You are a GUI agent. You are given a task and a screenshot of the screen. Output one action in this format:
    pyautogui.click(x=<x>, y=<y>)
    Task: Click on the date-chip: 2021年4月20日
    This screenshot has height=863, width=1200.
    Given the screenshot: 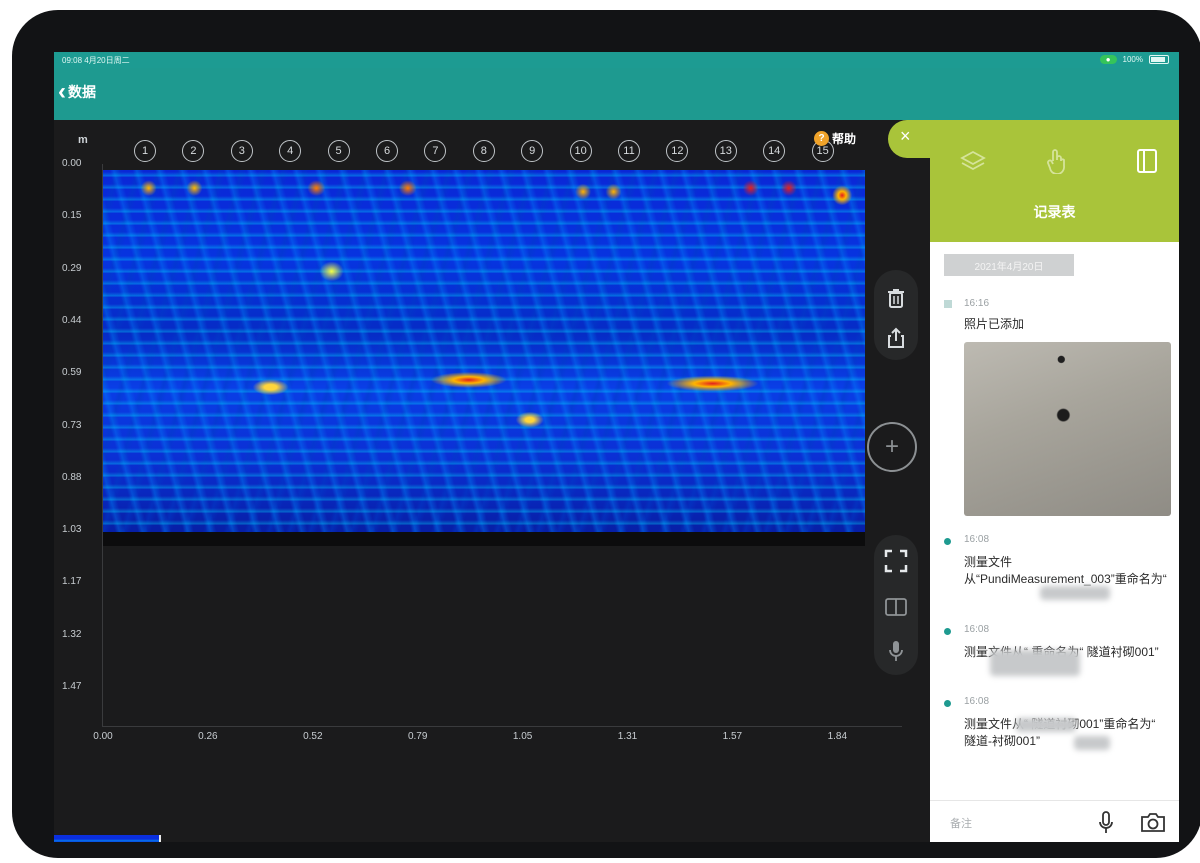 What is the action you would take?
    pyautogui.click(x=1009, y=265)
    